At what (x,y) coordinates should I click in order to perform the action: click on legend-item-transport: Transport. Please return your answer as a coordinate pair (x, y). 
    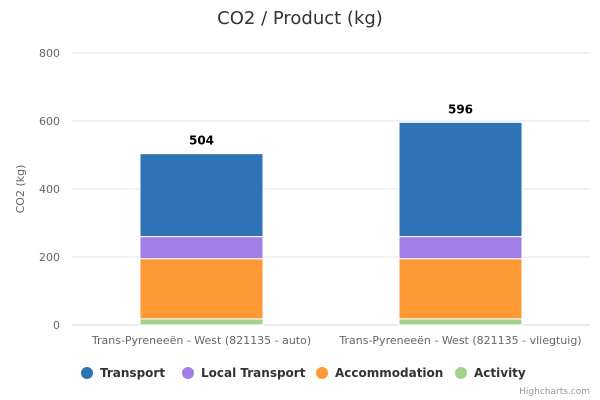
    Looking at the image, I should click on (123, 373).